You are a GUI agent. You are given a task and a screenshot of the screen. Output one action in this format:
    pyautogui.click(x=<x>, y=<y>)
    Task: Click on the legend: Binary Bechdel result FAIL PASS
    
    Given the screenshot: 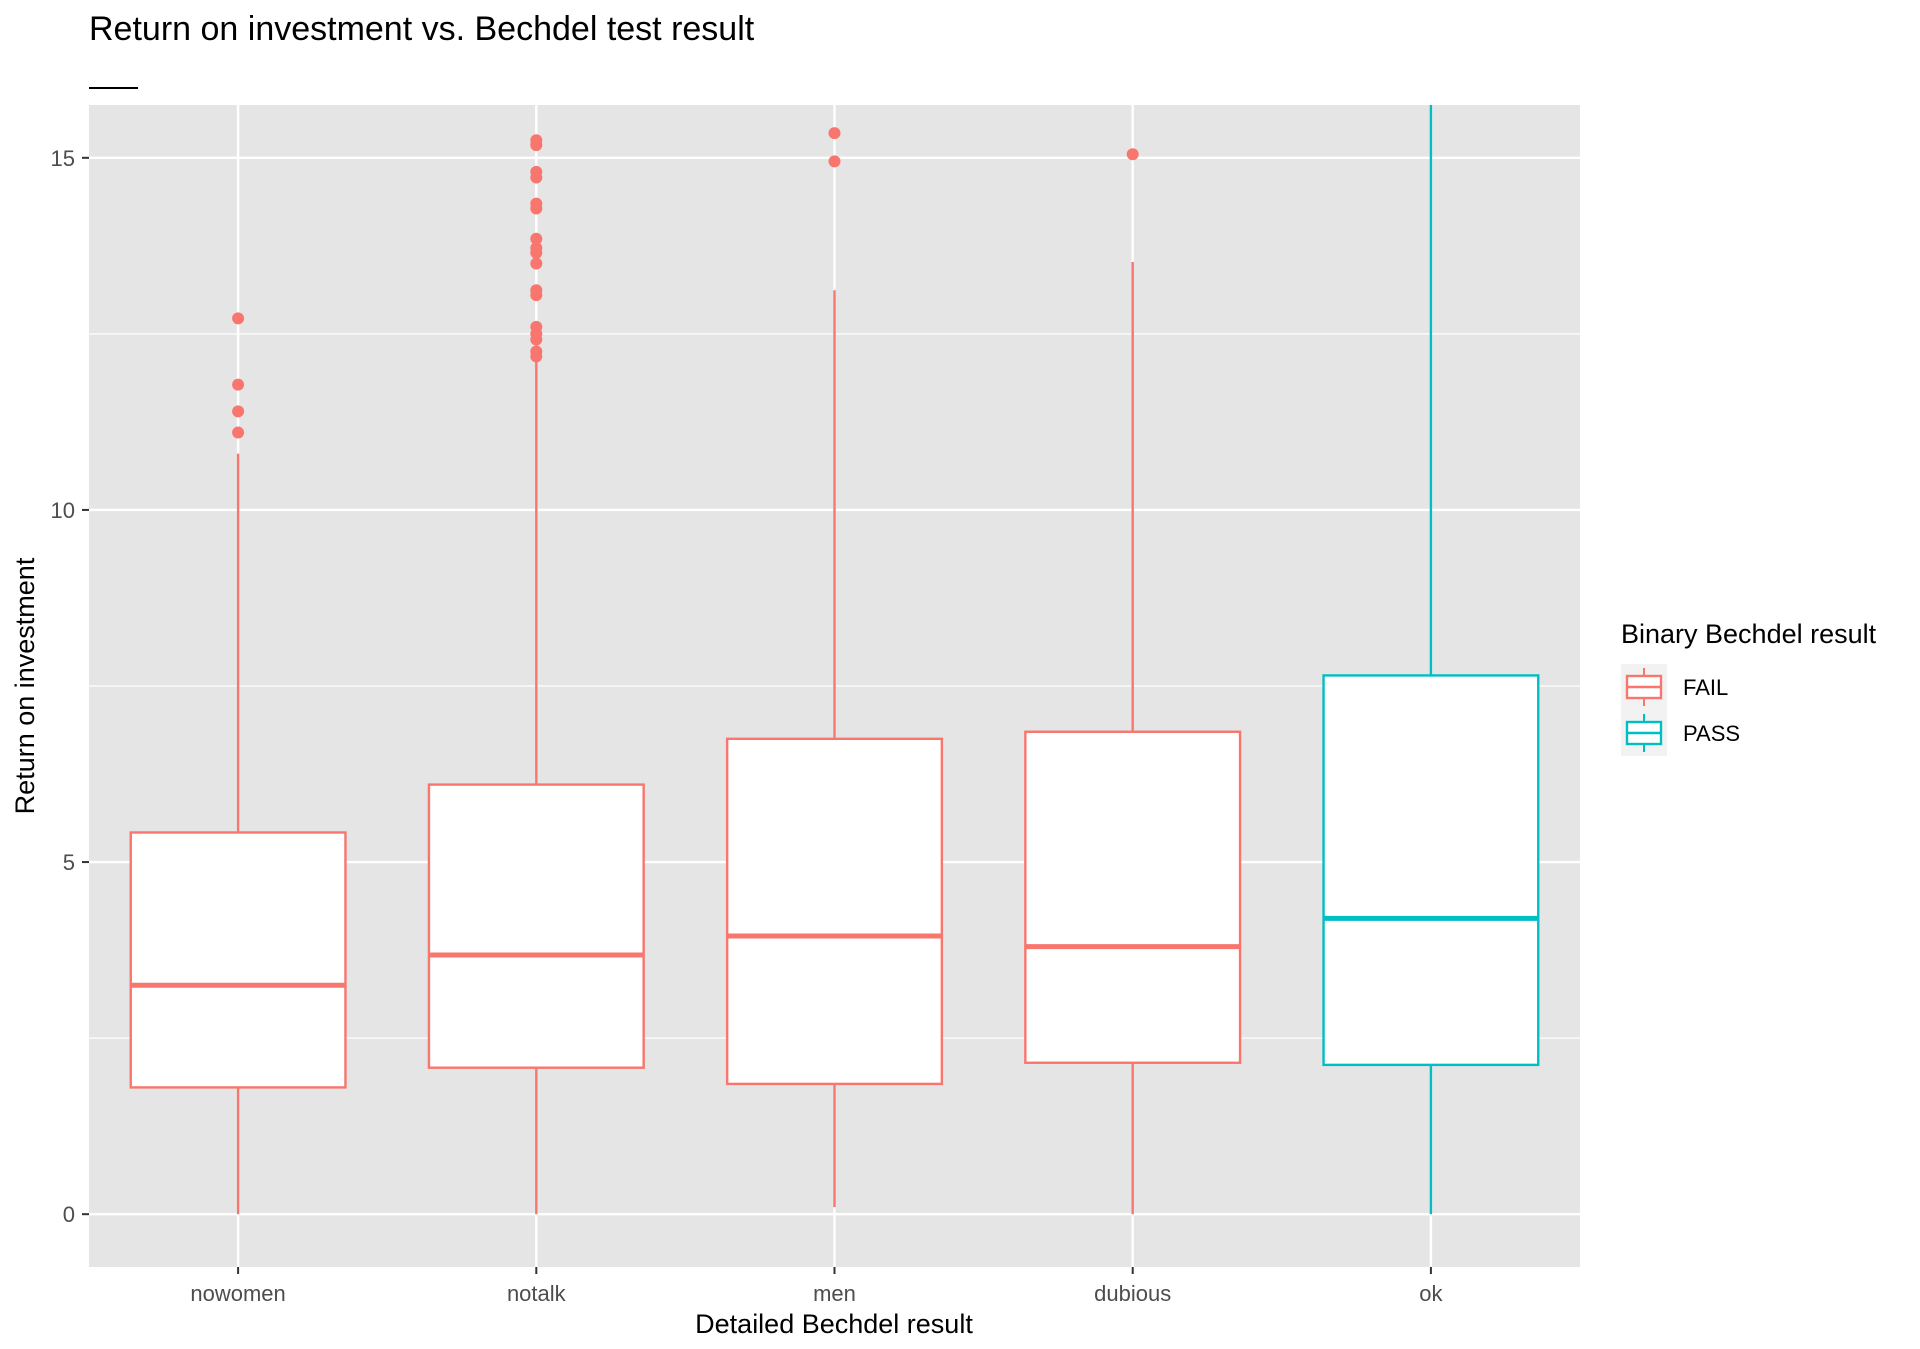 What is the action you would take?
    pyautogui.click(x=1749, y=687)
    